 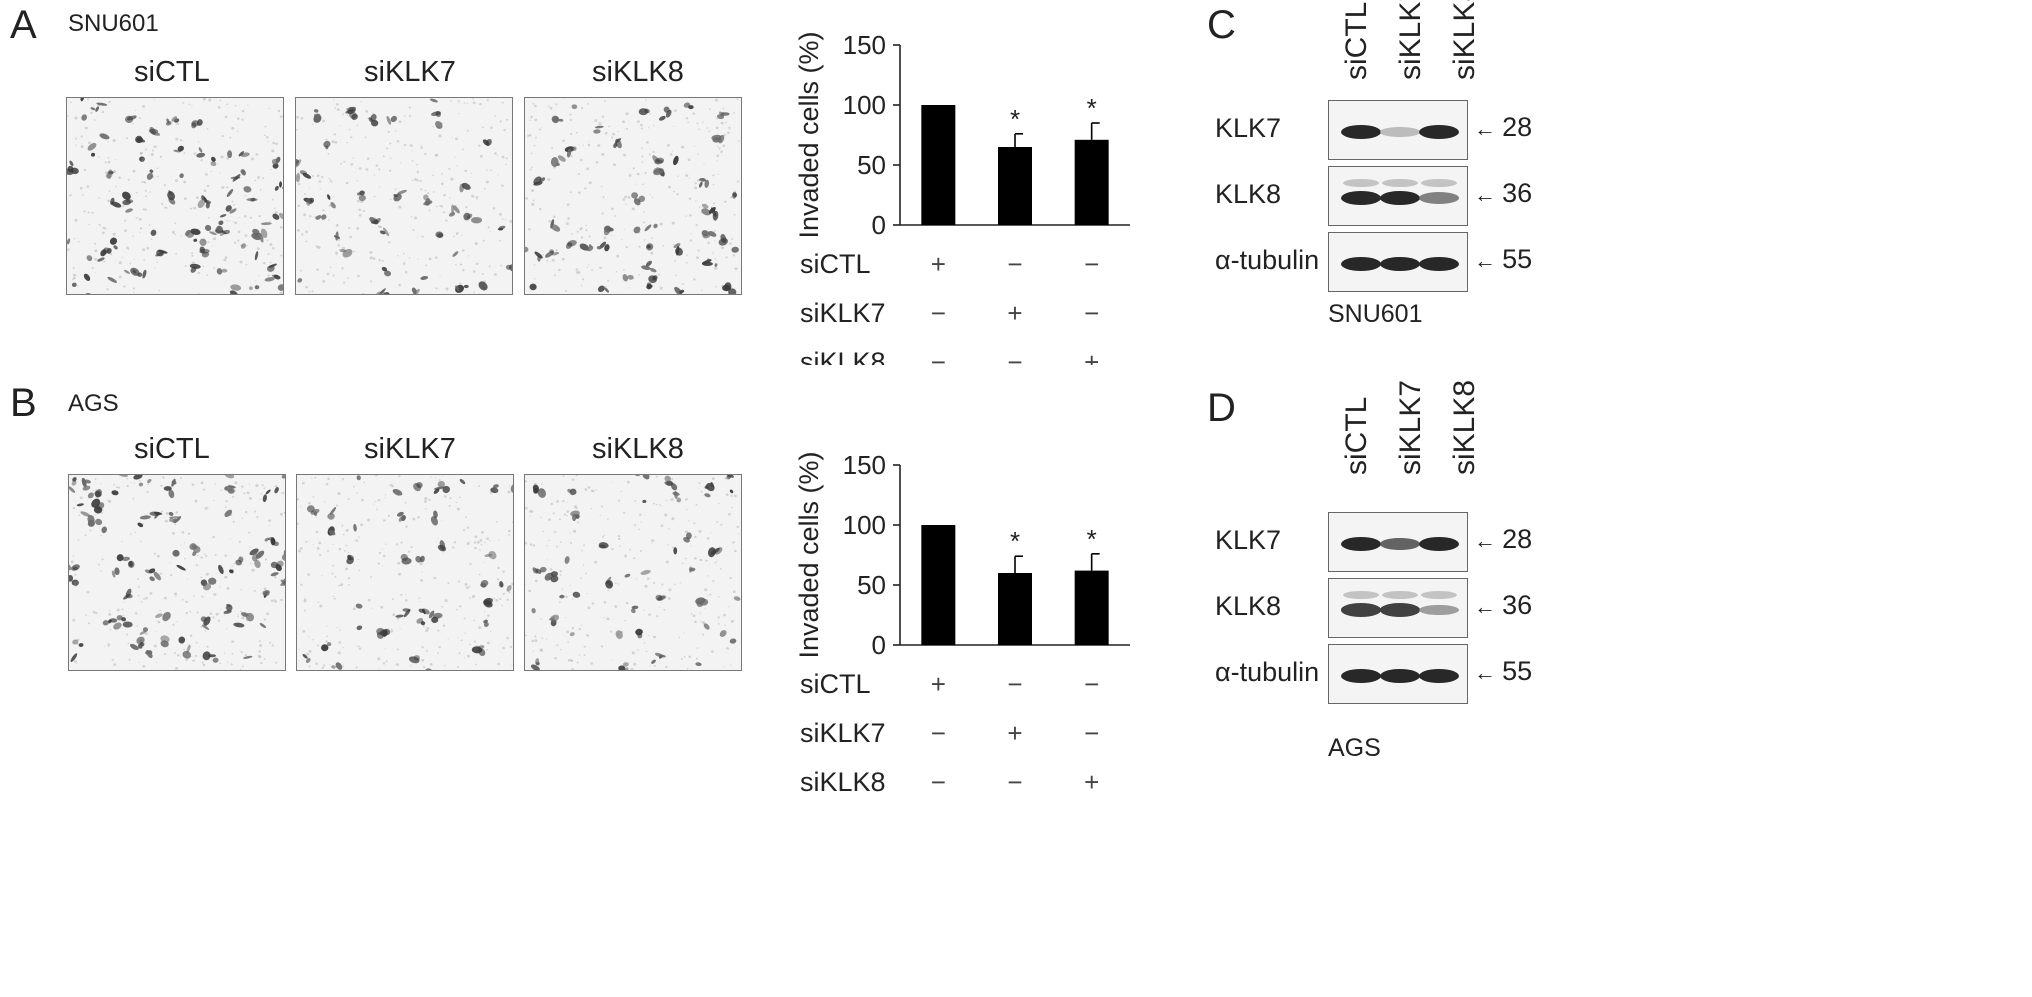 What do you see at coordinates (633, 572) in the screenshot?
I see `micrograph-b-siklk8` at bounding box center [633, 572].